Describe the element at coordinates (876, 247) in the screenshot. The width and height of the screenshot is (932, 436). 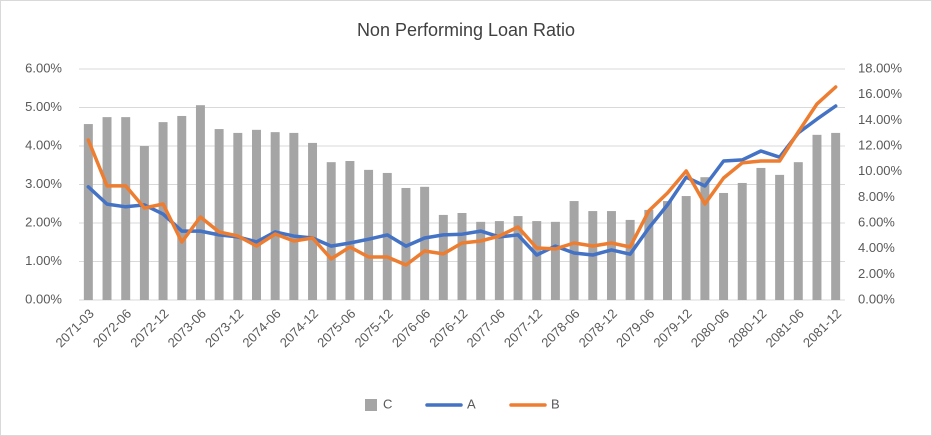
I see `y2-tick-label: 4.00%` at that location.